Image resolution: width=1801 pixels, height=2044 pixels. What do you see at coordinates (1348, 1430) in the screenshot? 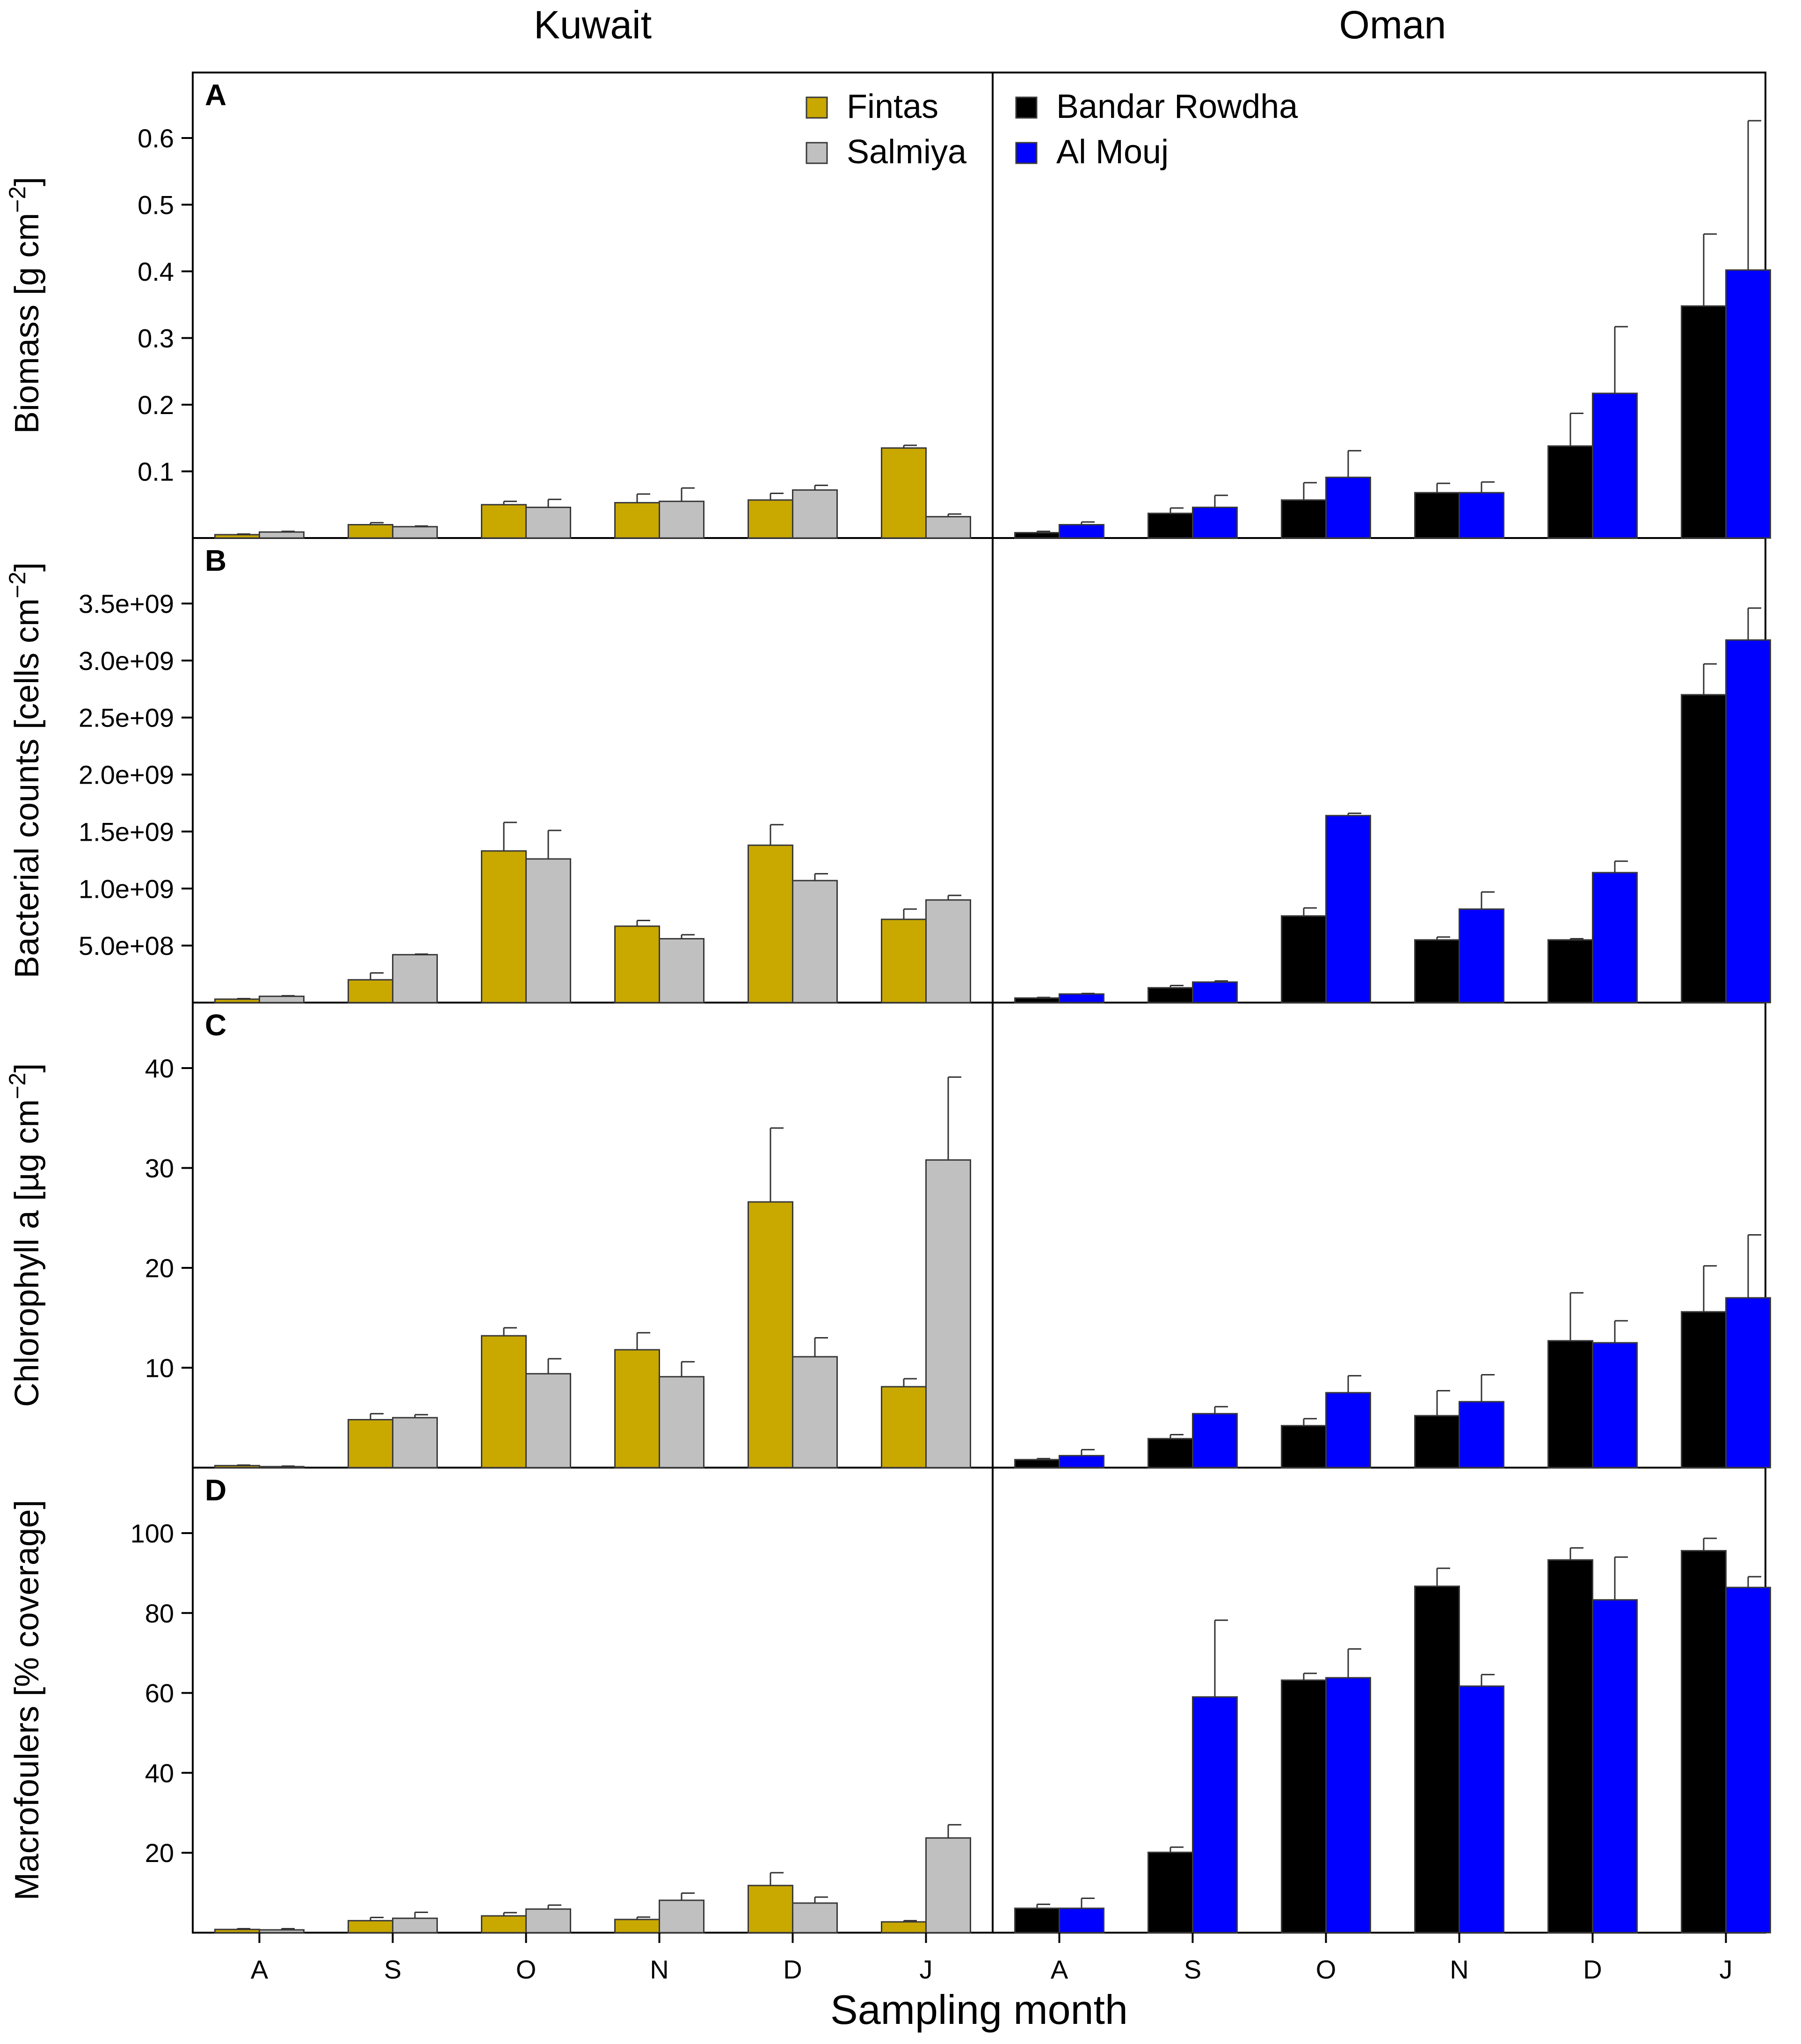
I see `bar-C-al-mouj-O` at bounding box center [1348, 1430].